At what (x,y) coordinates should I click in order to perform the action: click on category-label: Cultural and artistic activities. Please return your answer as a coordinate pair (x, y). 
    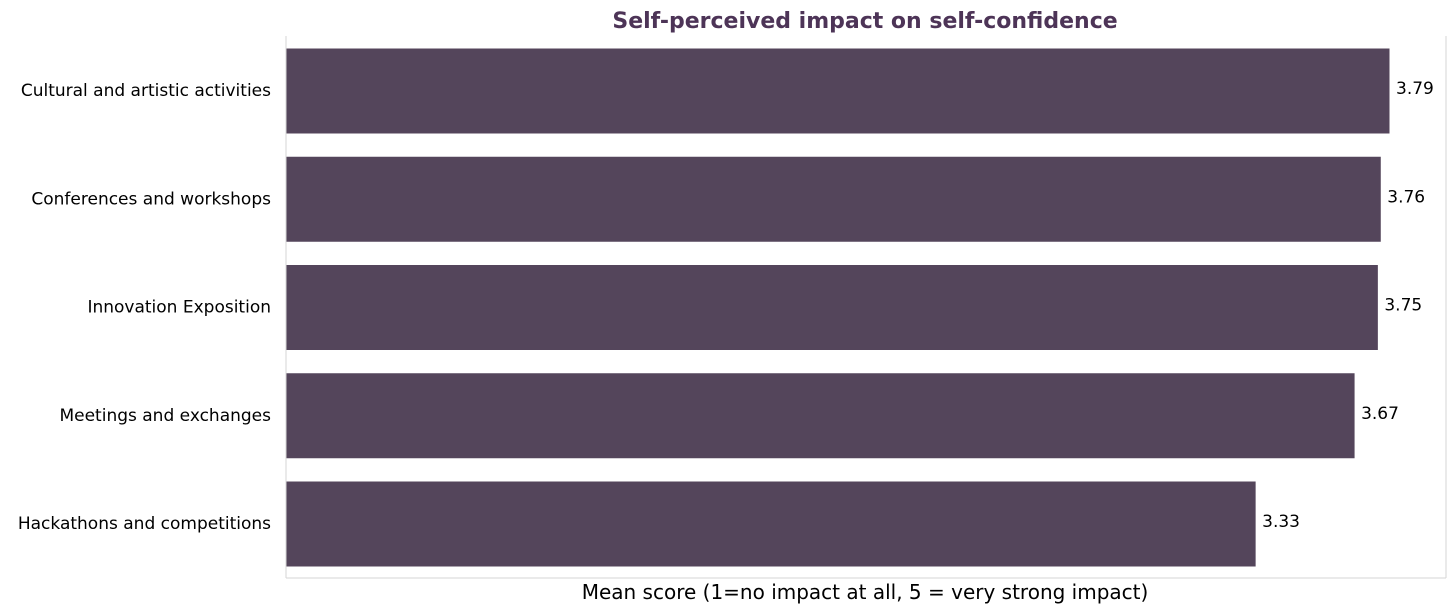
    Looking at the image, I should click on (146, 91).